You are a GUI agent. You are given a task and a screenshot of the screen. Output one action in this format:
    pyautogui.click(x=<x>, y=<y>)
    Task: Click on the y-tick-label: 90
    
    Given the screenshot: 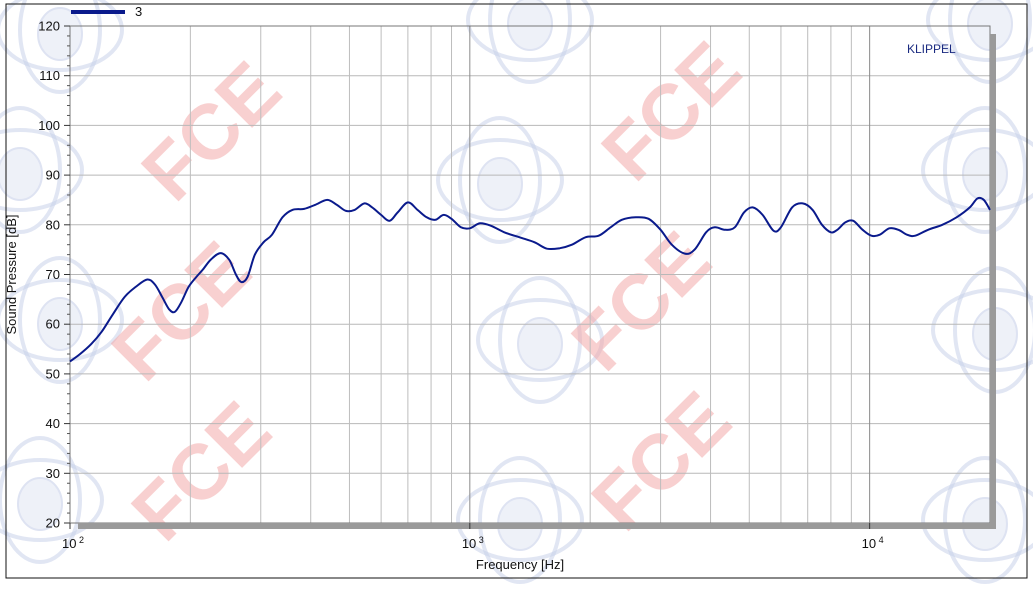 What is the action you would take?
    pyautogui.click(x=53, y=175)
    